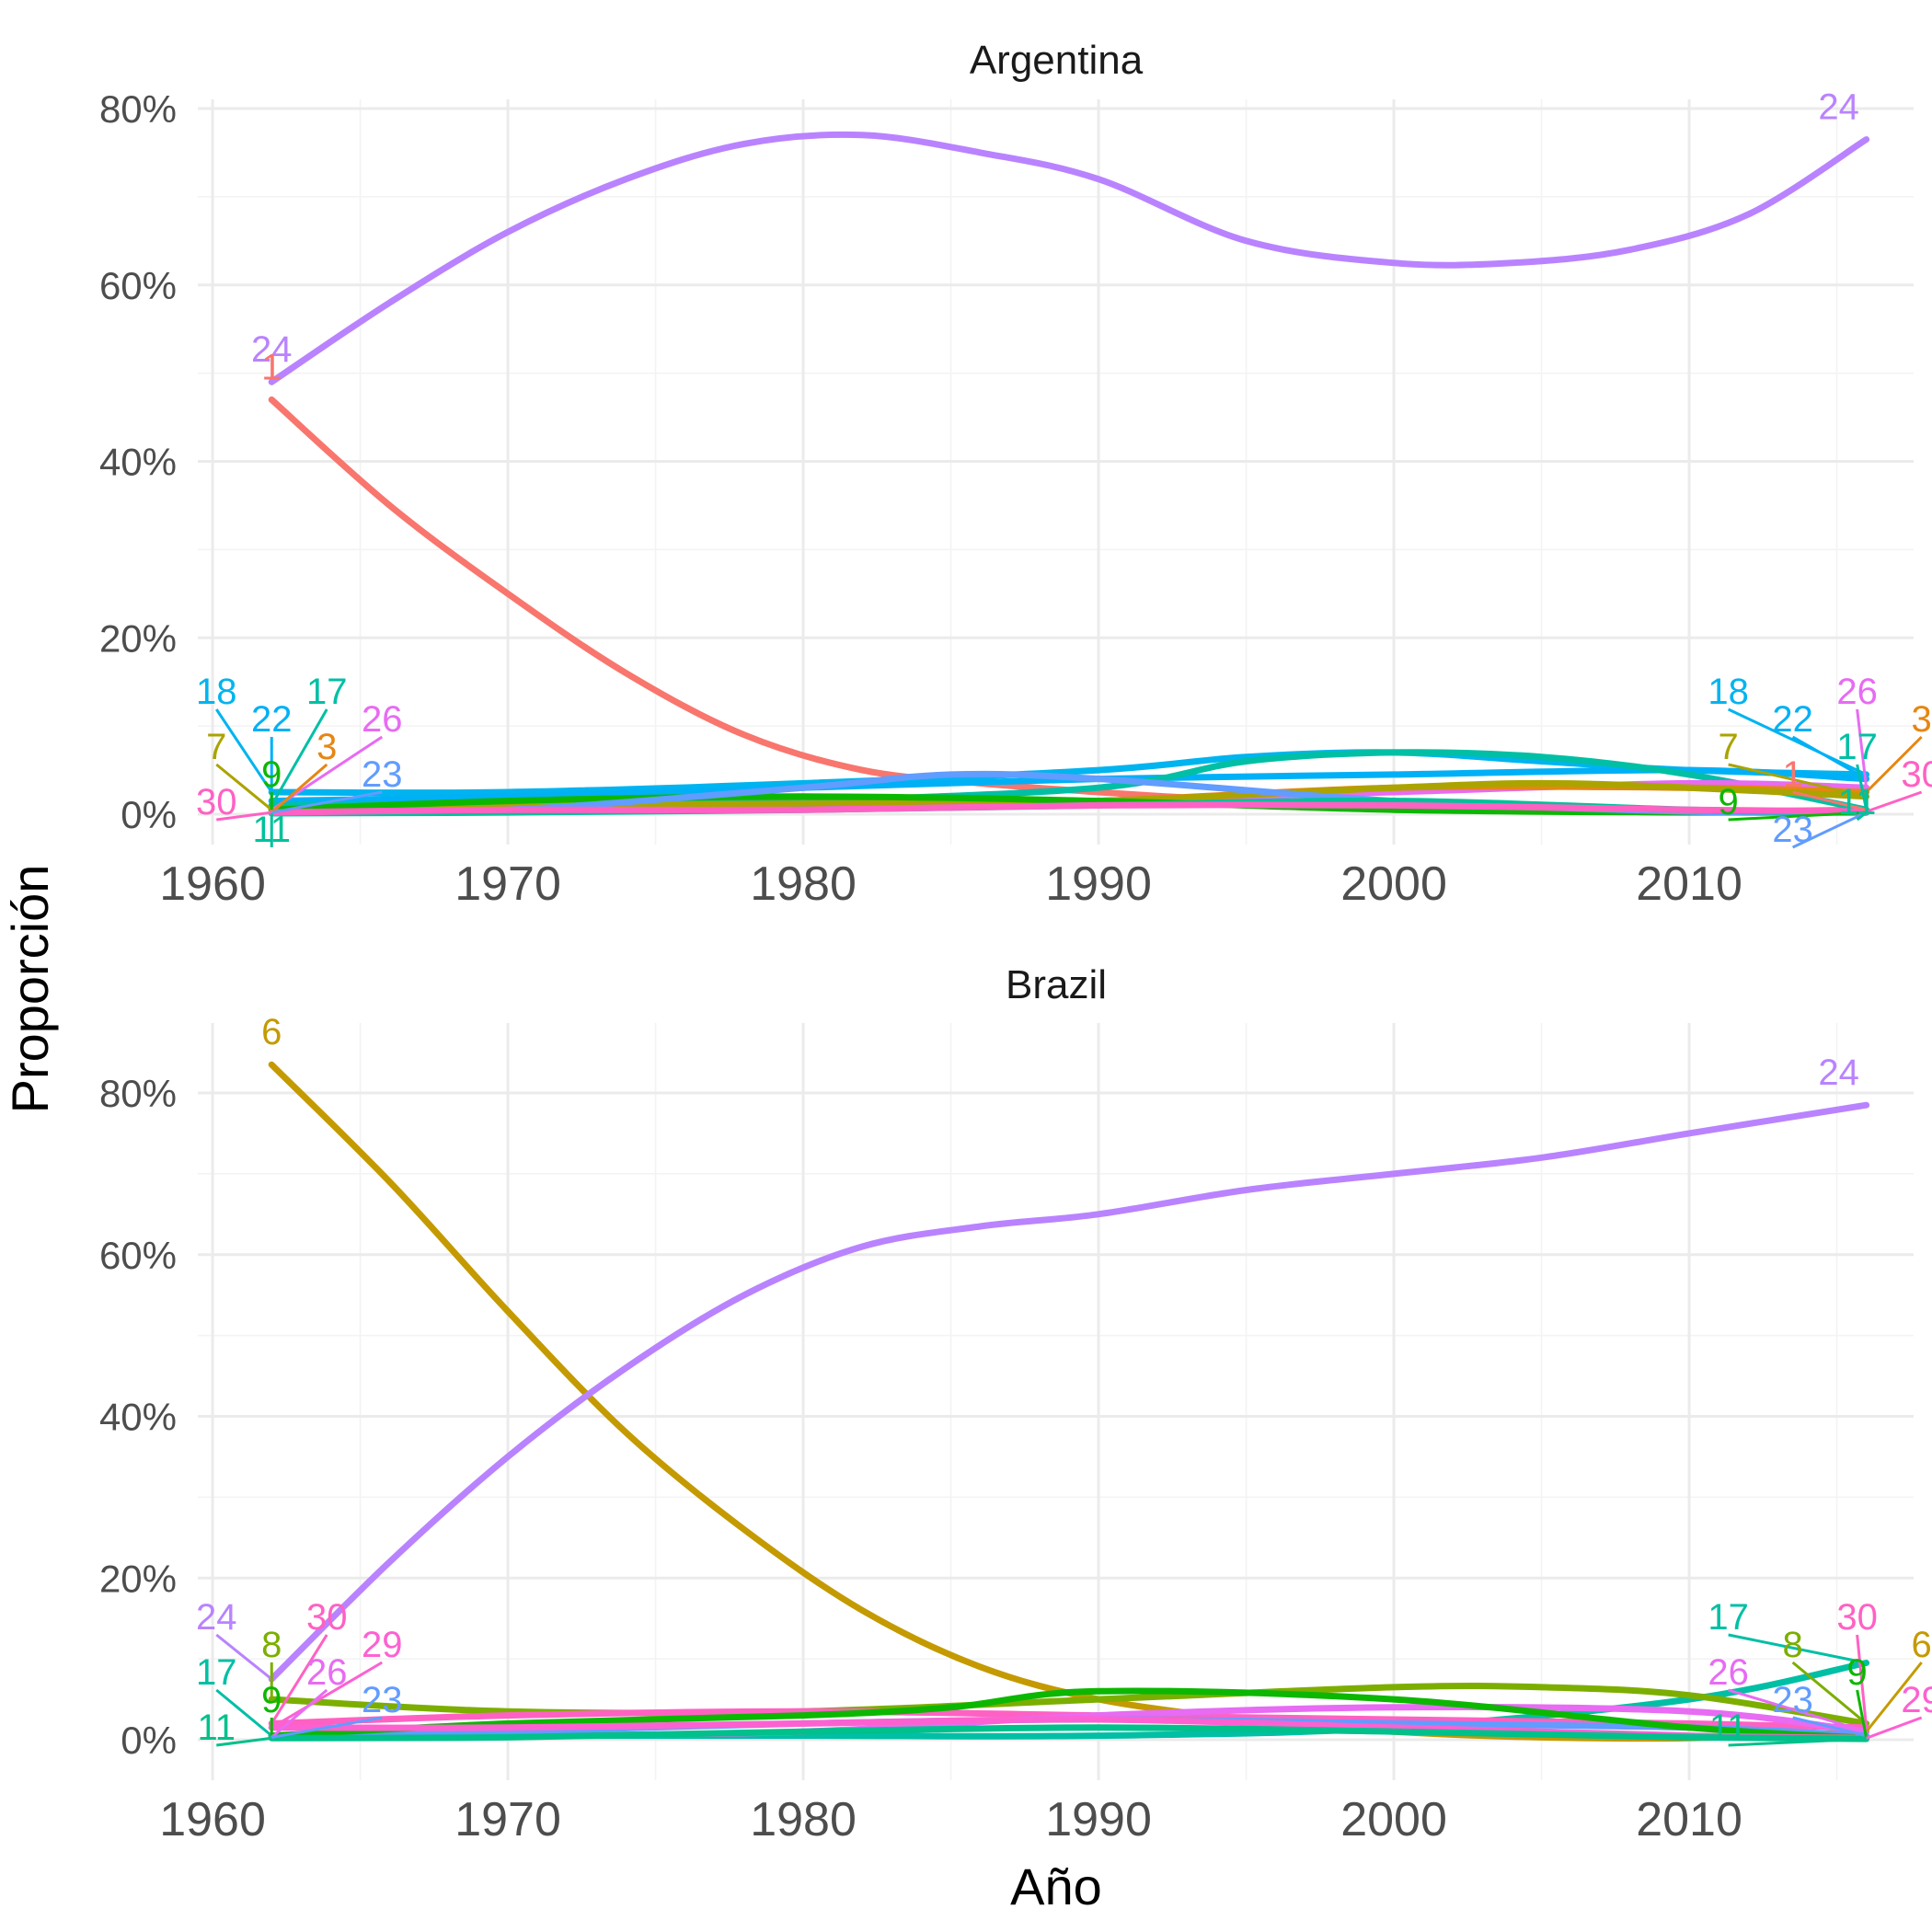  Describe the element at coordinates (138, 1417) in the screenshot. I see `y-tick-label: 40%` at that location.